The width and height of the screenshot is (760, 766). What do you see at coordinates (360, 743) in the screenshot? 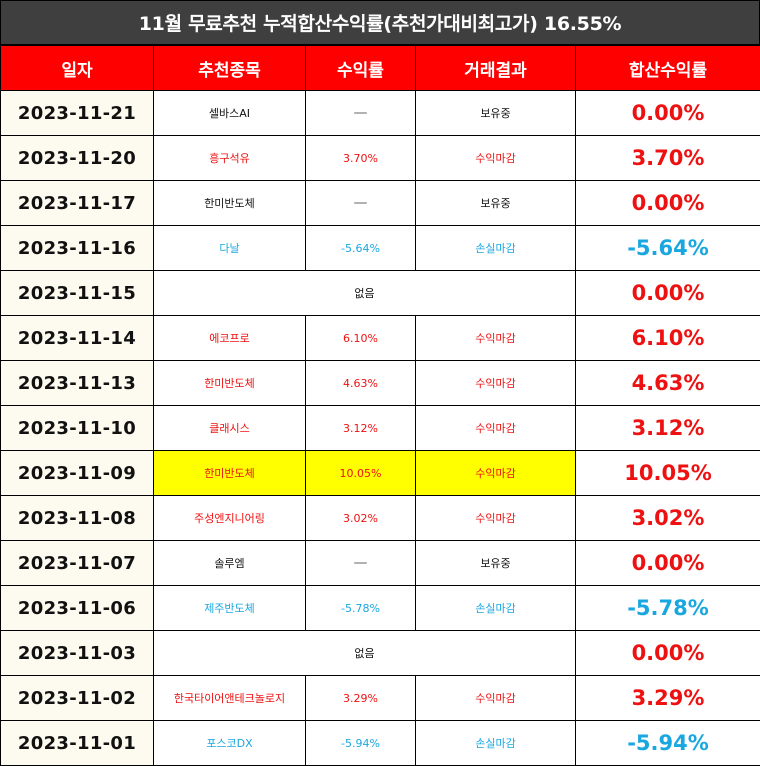
I see `return-cell: -5.94%` at bounding box center [360, 743].